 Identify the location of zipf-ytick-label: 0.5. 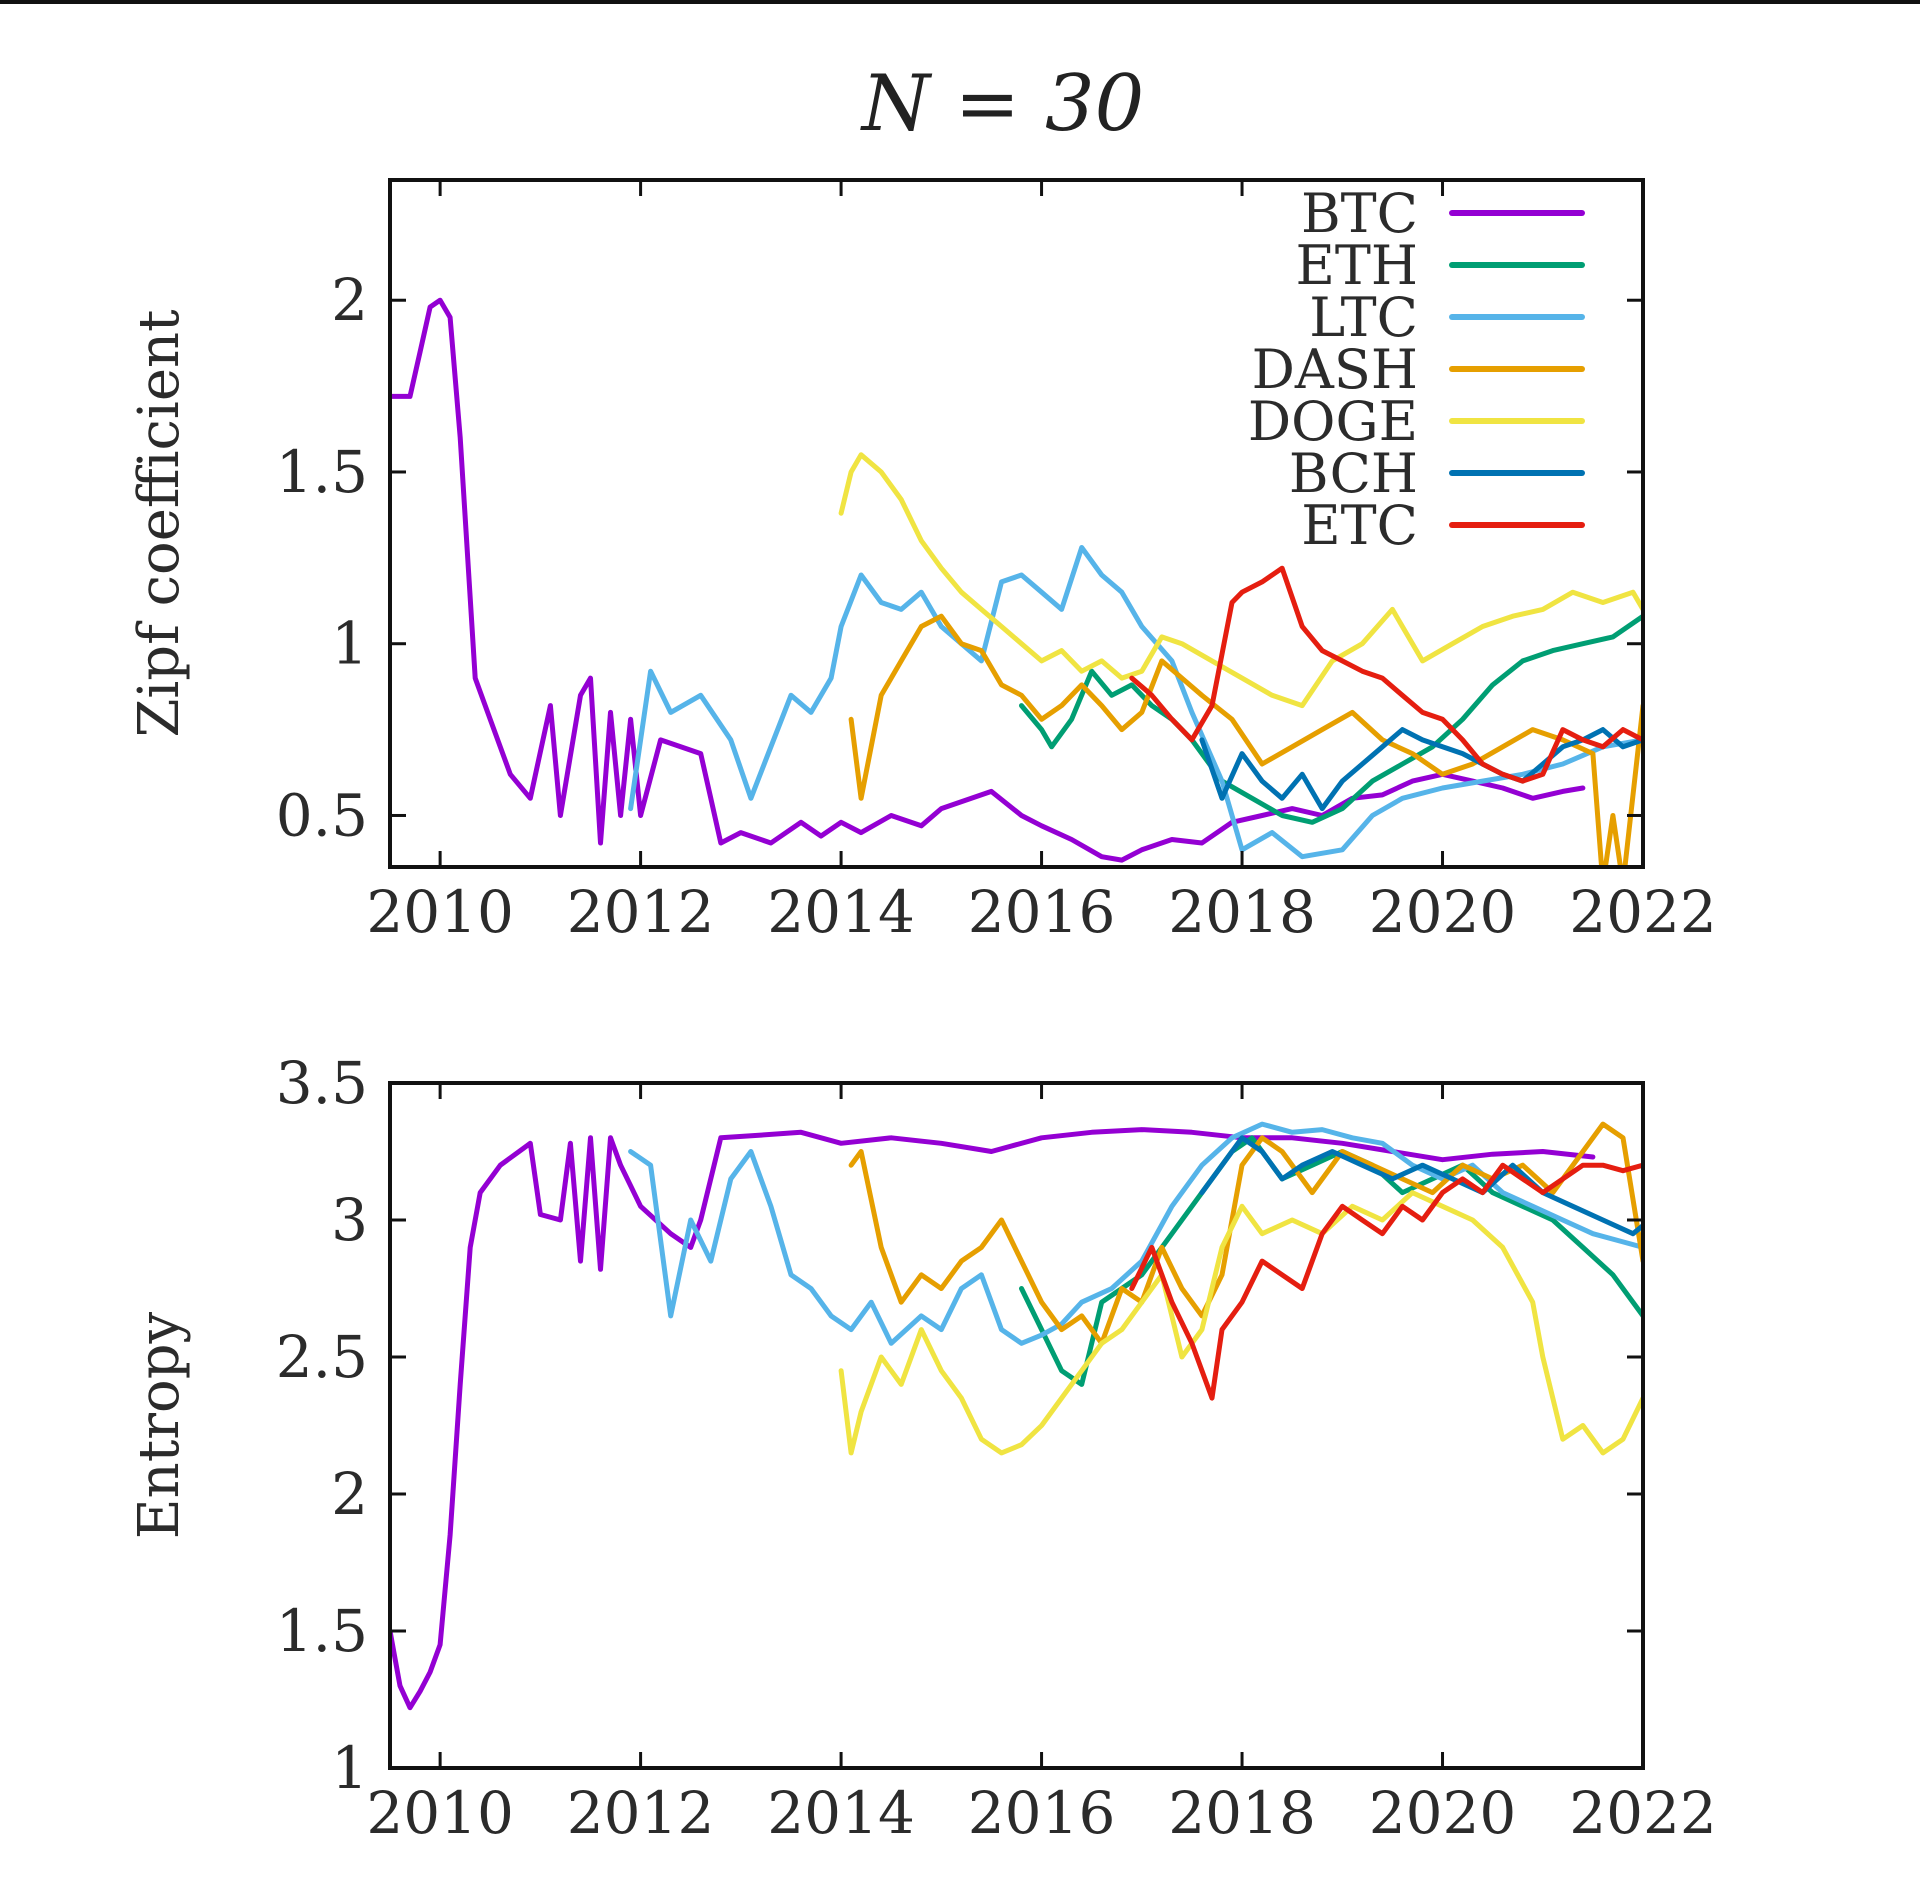
(322, 815).